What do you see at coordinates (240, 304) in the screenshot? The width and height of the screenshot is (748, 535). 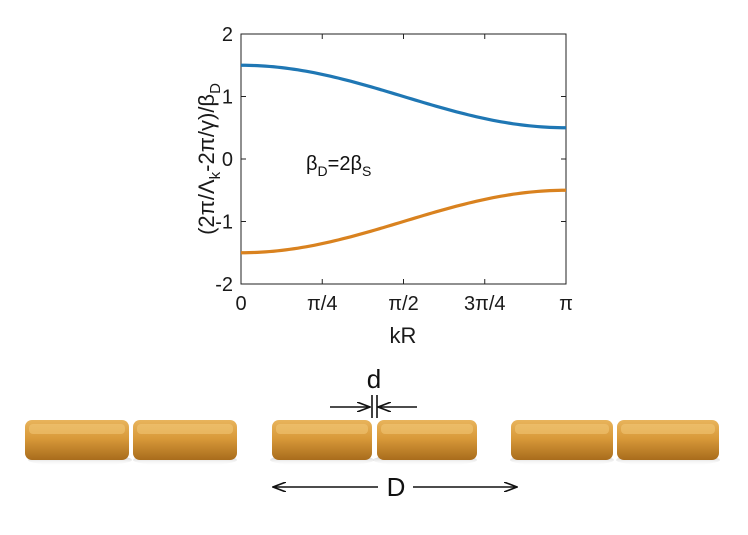 I see `x-tick-label: 0` at bounding box center [240, 304].